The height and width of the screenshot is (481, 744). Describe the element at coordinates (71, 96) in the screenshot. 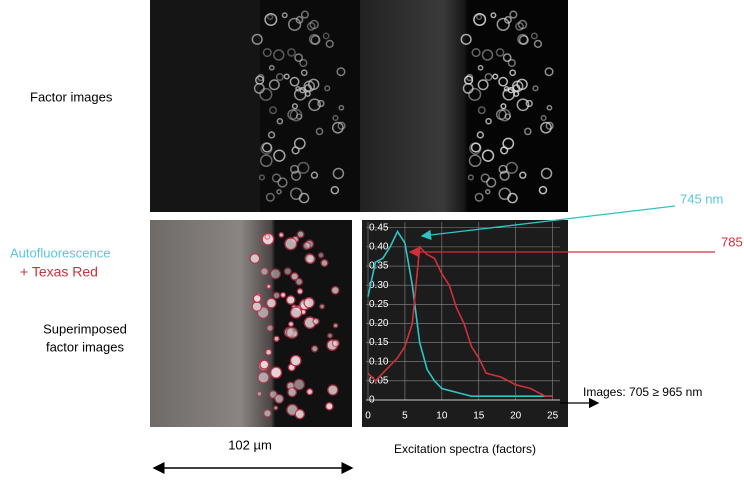

I see `label: Factor images` at that location.